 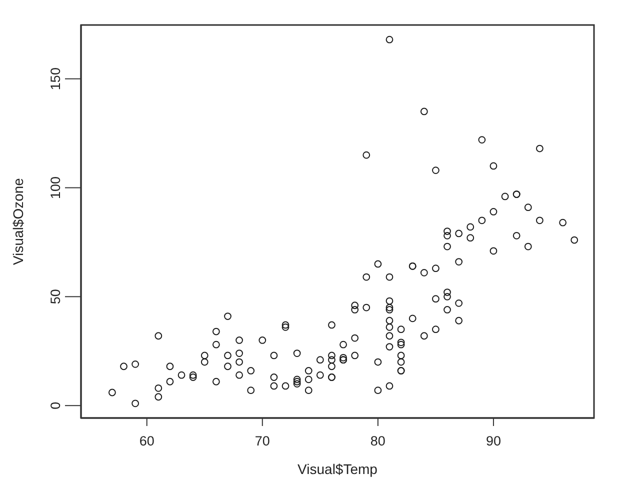 What do you see at coordinates (378, 441) in the screenshot?
I see `x-tick-label: 80` at bounding box center [378, 441].